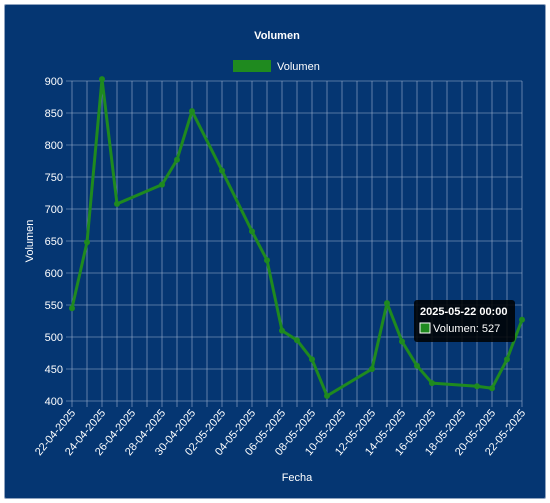 This screenshot has height=503, width=550. I want to click on y-tick-label: 400, so click(54, 402).